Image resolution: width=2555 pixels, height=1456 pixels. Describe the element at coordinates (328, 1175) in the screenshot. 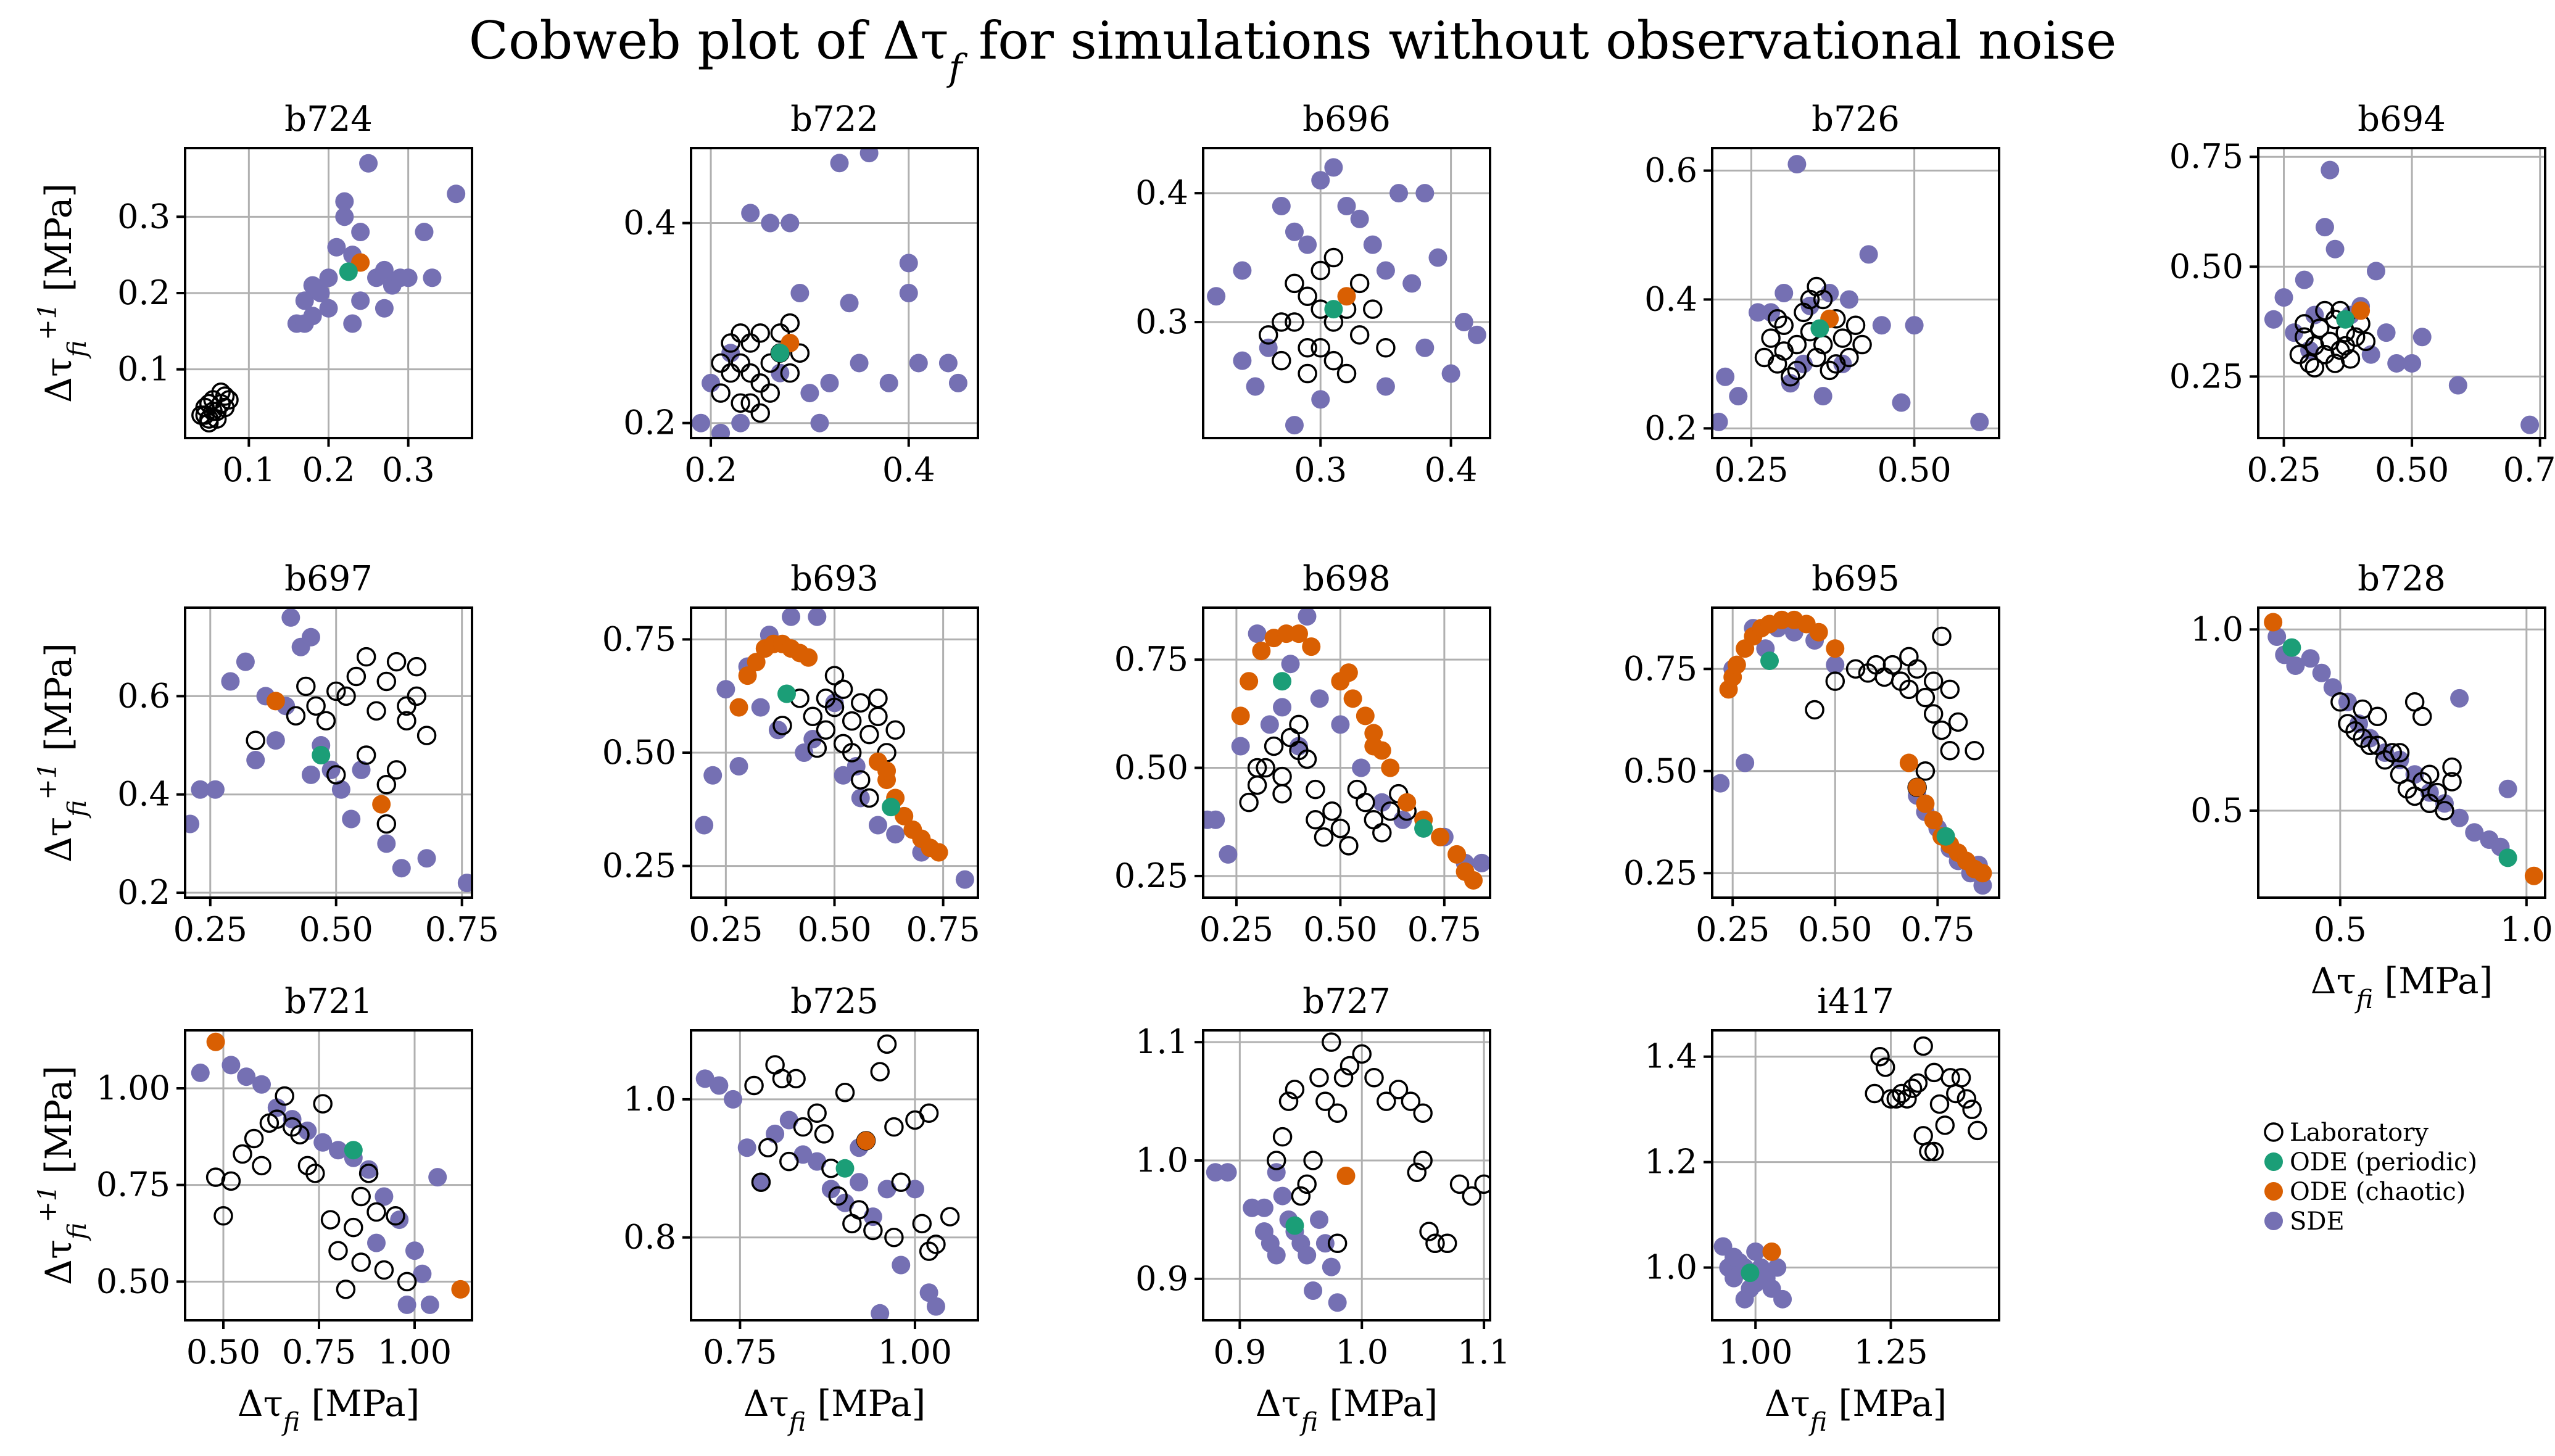

I see `panel-frame` at that location.